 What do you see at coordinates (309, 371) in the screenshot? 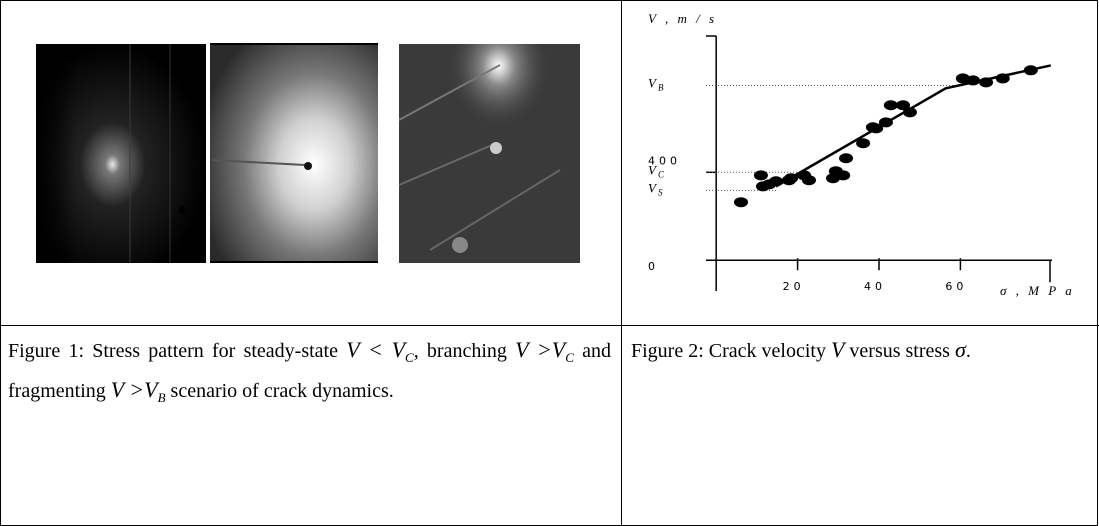
I see `caption-text: and fragmenting` at bounding box center [309, 371].